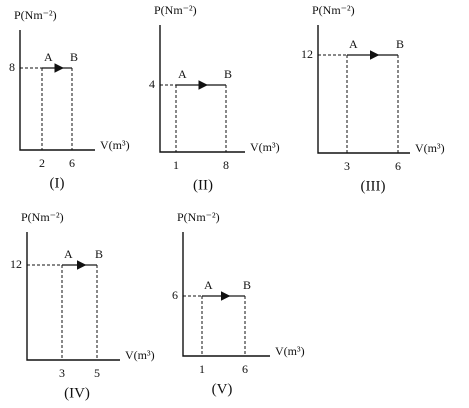 The height and width of the screenshot is (408, 469). What do you see at coordinates (57, 183) in the screenshot?
I see `caption: (I)` at bounding box center [57, 183].